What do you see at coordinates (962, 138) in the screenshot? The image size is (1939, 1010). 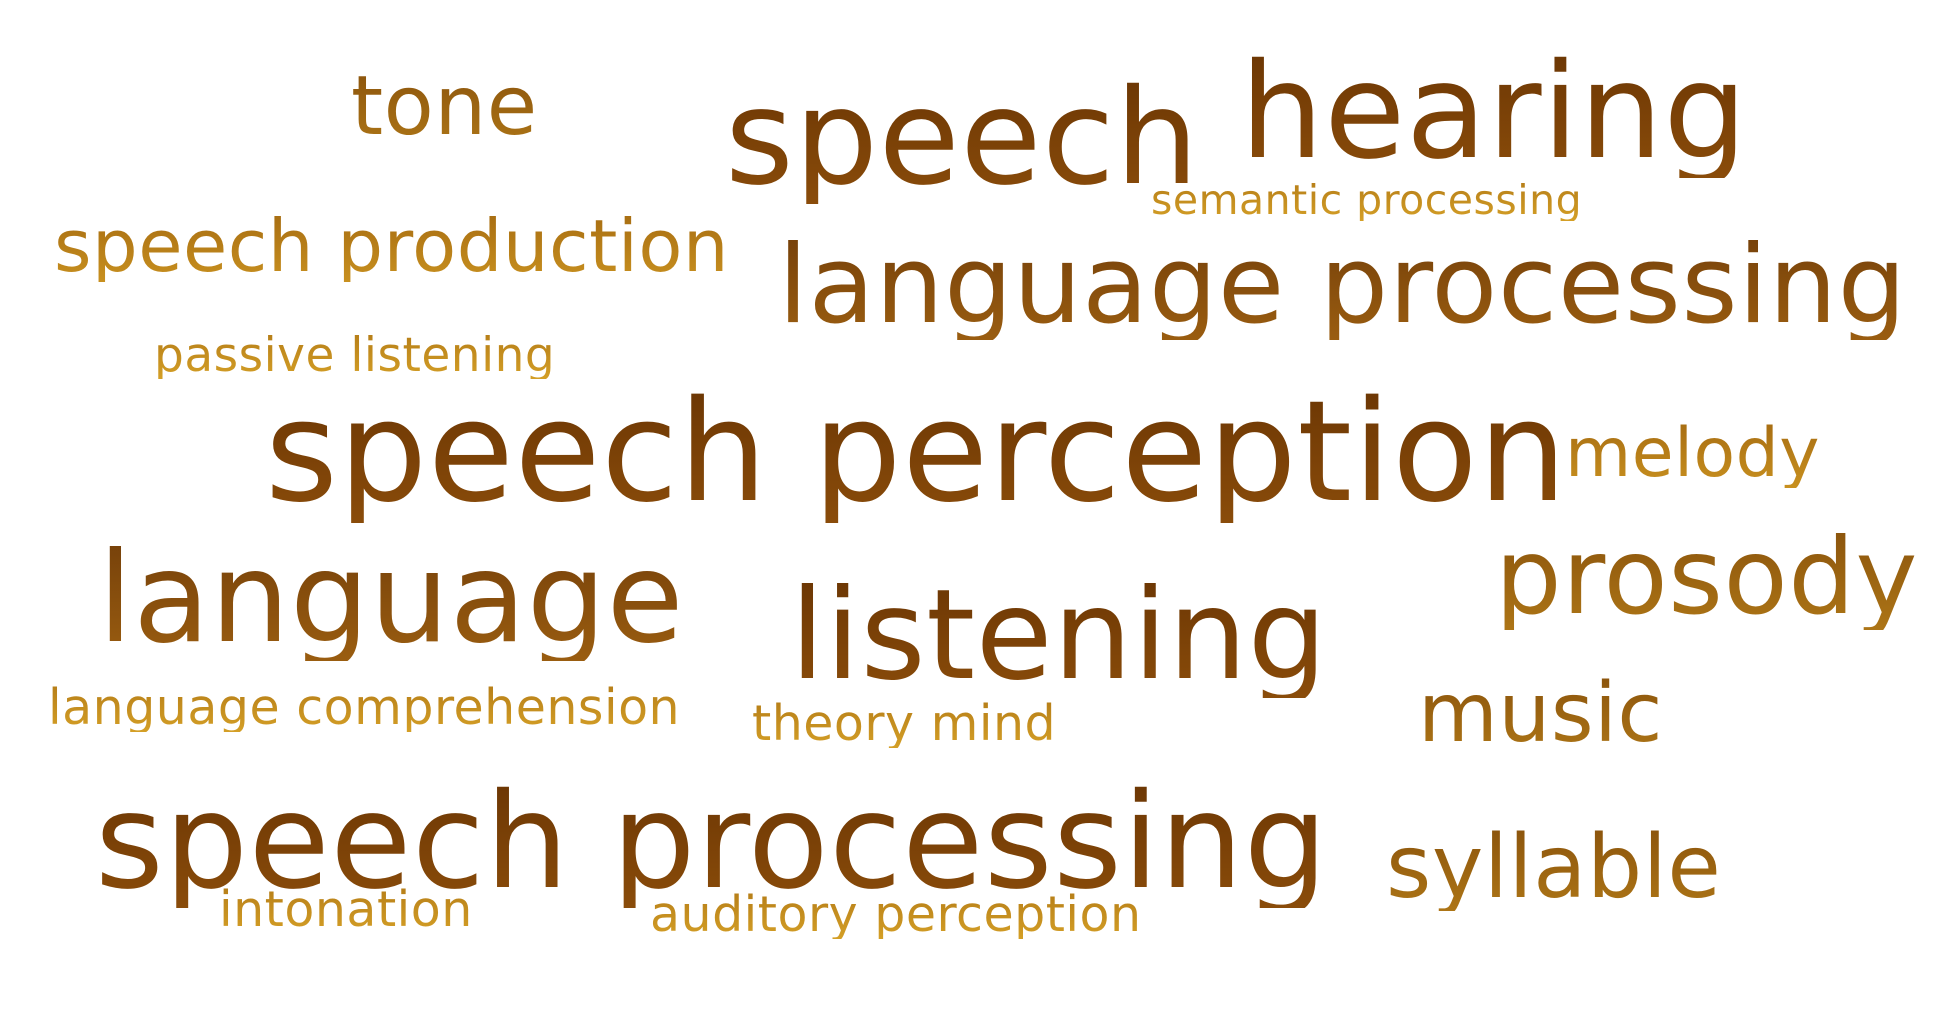 I see `word-speech: speech` at bounding box center [962, 138].